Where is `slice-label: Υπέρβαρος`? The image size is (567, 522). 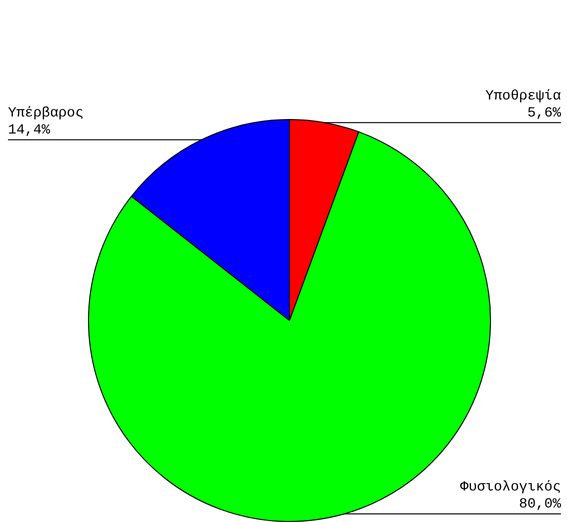
slice-label: Υπέρβαρος is located at coordinates (46, 113).